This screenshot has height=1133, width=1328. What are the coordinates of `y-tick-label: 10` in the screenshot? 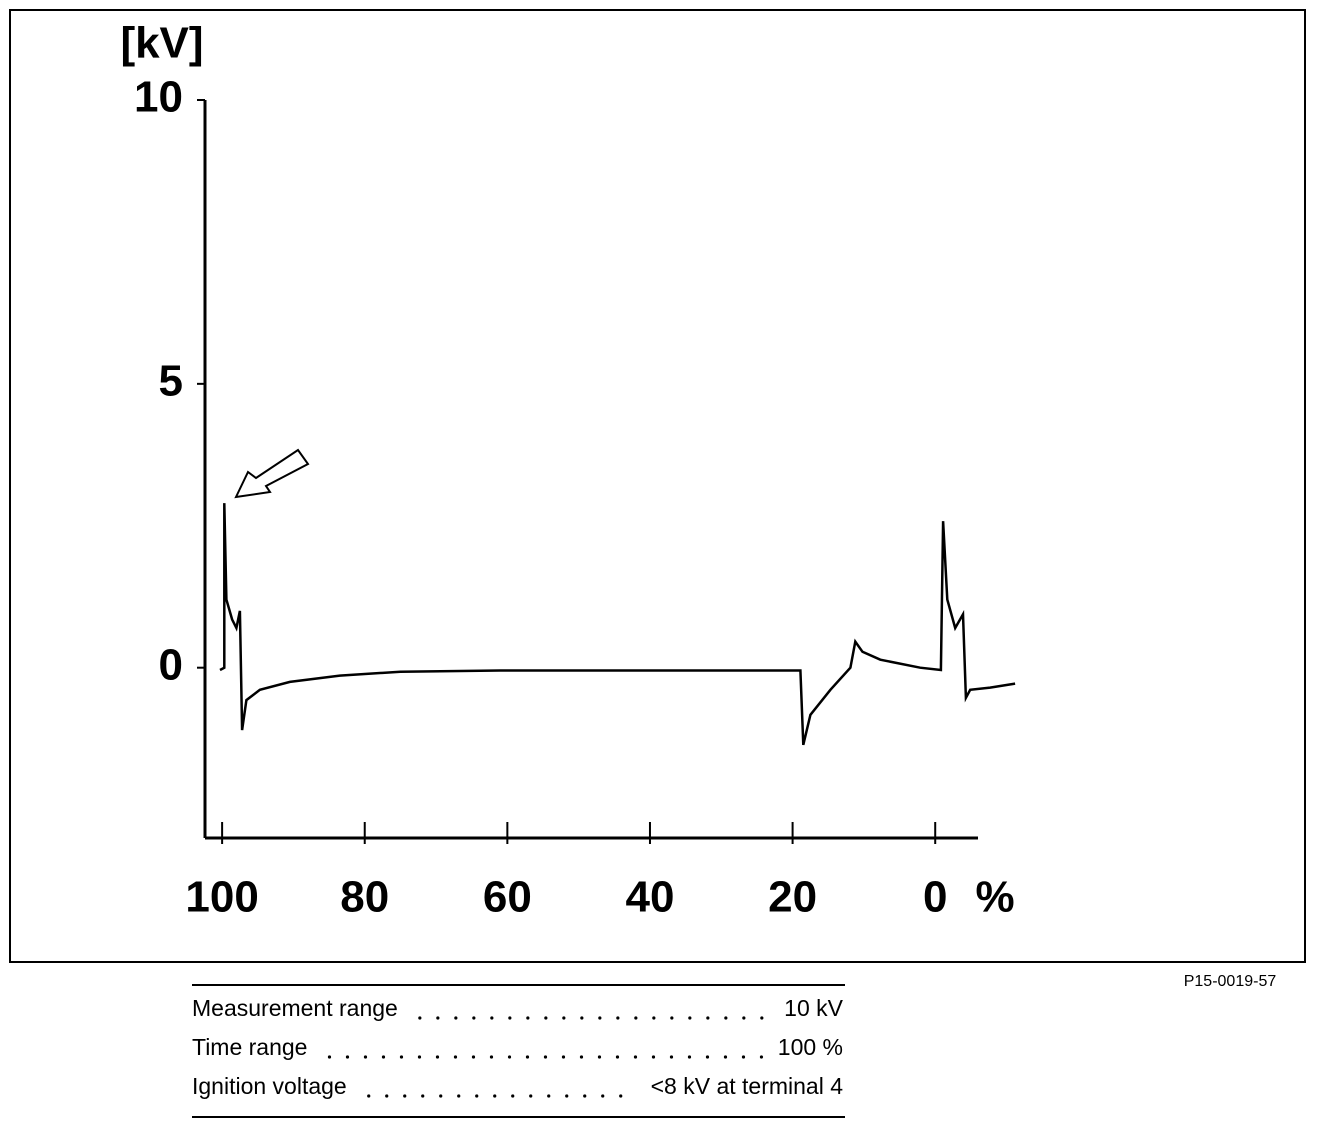 It's located at (158, 97).